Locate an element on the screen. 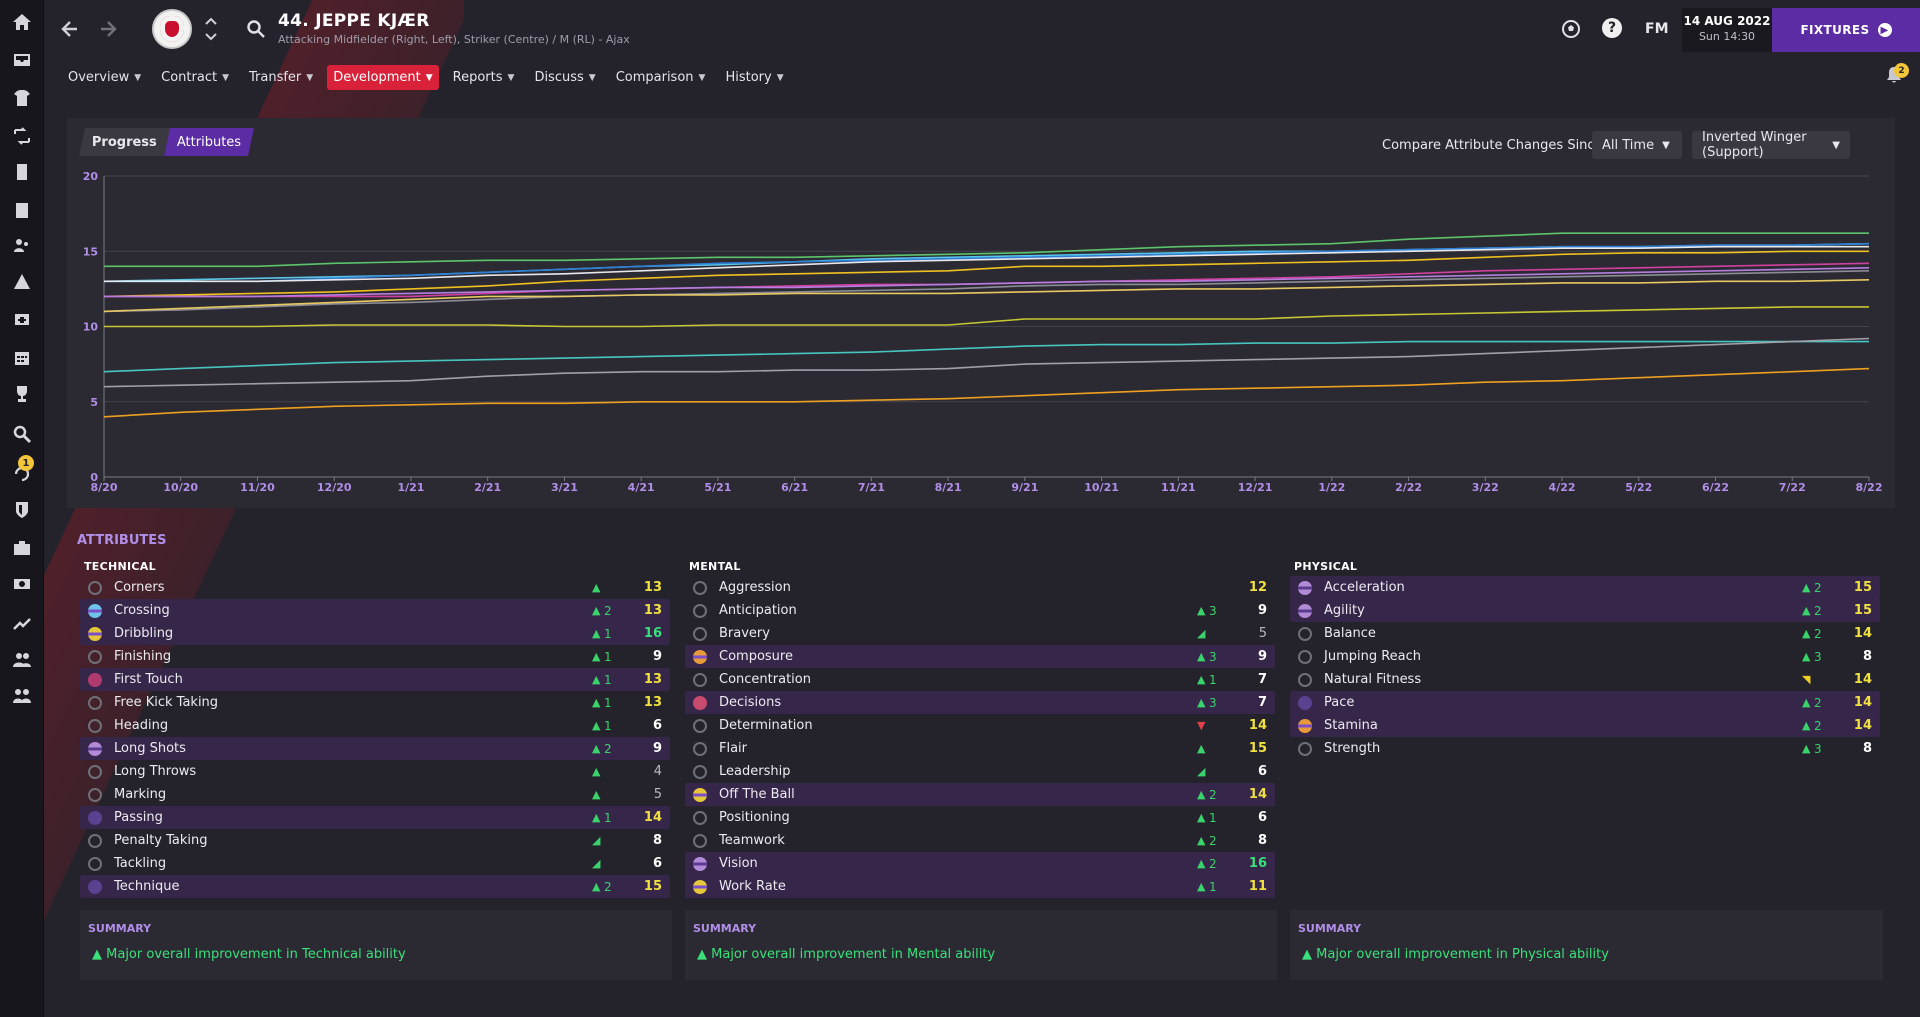 Image resolution: width=1920 pixels, height=1017 pixels. chevron-down-icon: ▼ is located at coordinates (429, 77).